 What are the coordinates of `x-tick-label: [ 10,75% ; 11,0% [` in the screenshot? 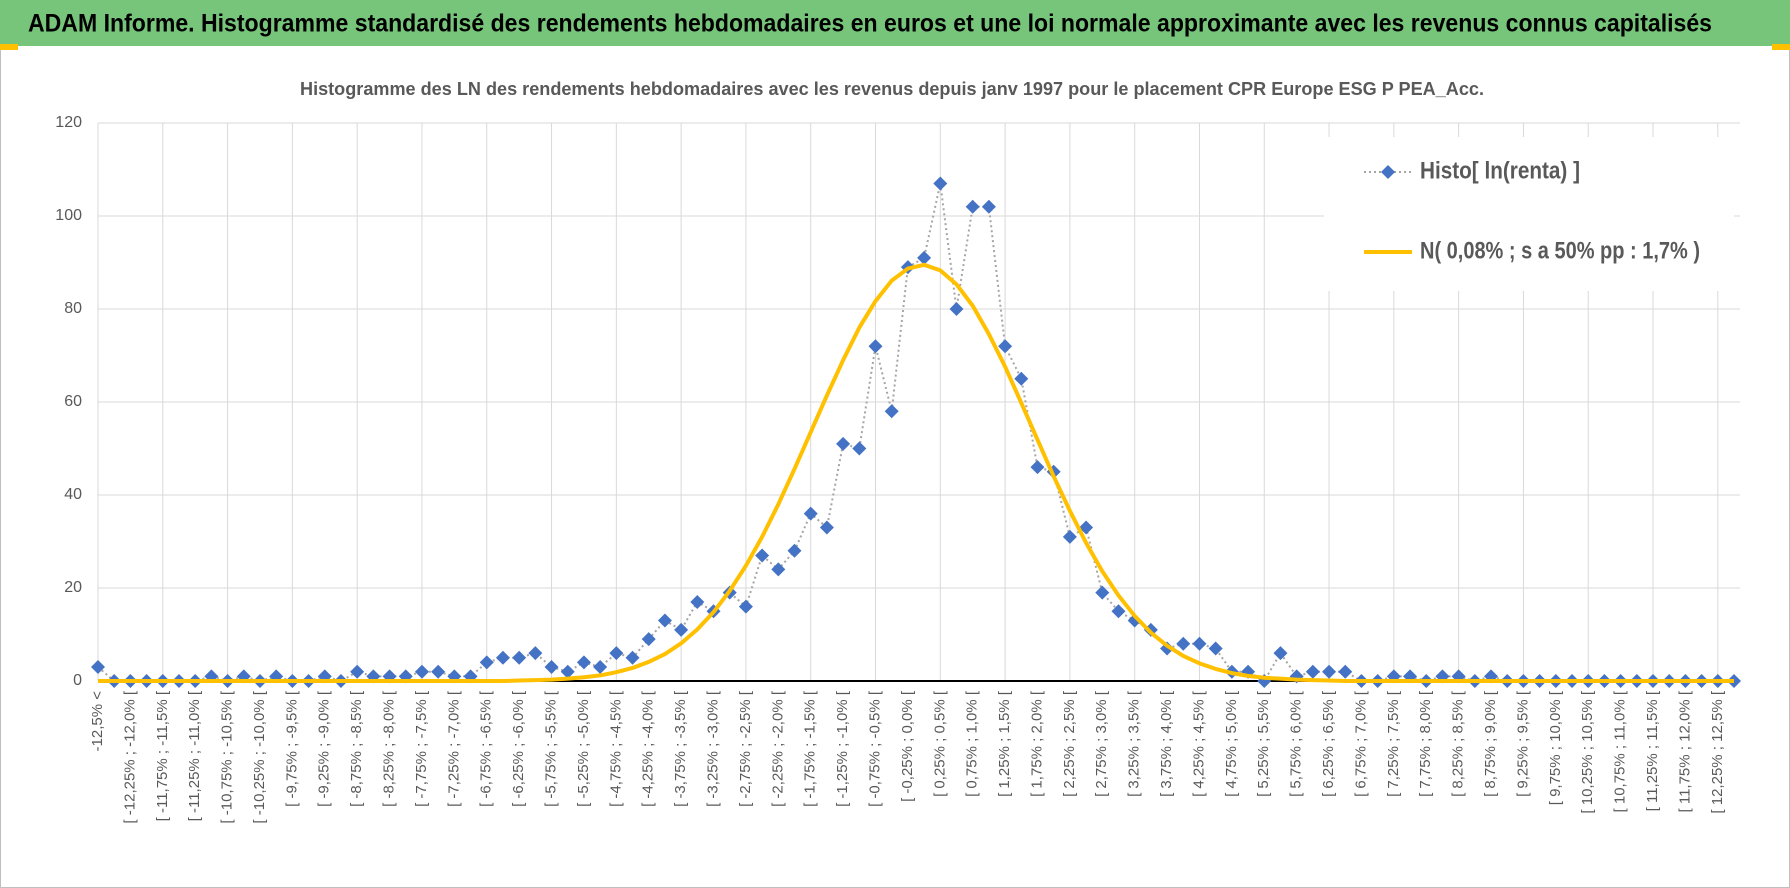 It's located at (1620, 751).